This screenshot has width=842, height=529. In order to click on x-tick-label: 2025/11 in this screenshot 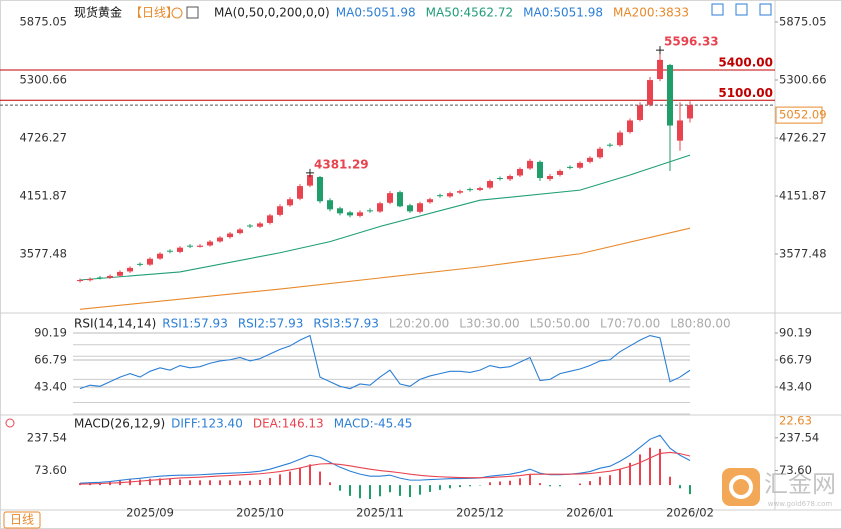, I will do `click(380, 513)`.